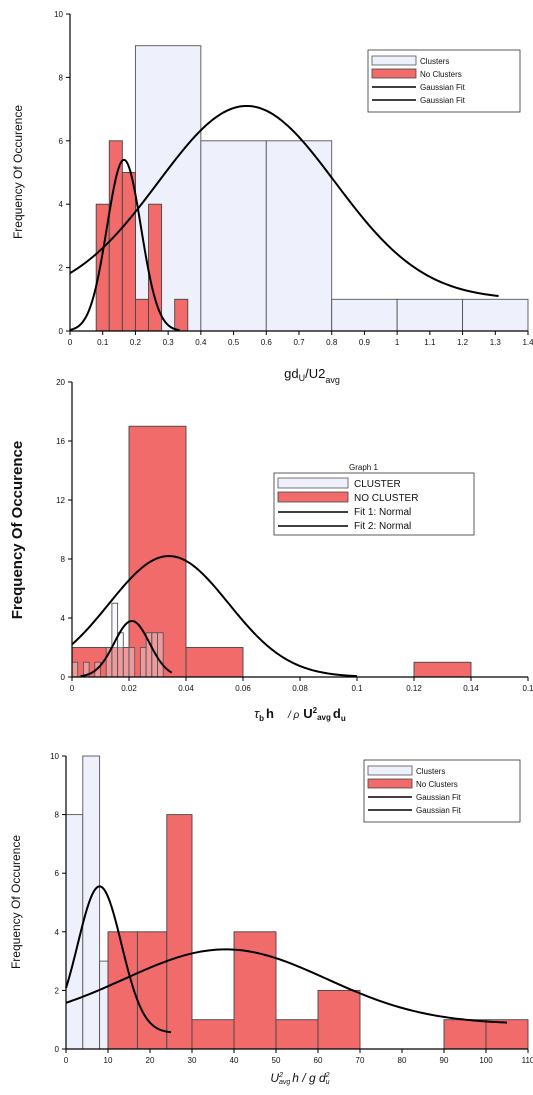  Describe the element at coordinates (136, 342) in the screenshot. I see `chart1-x-tick-label: 0.2` at that location.